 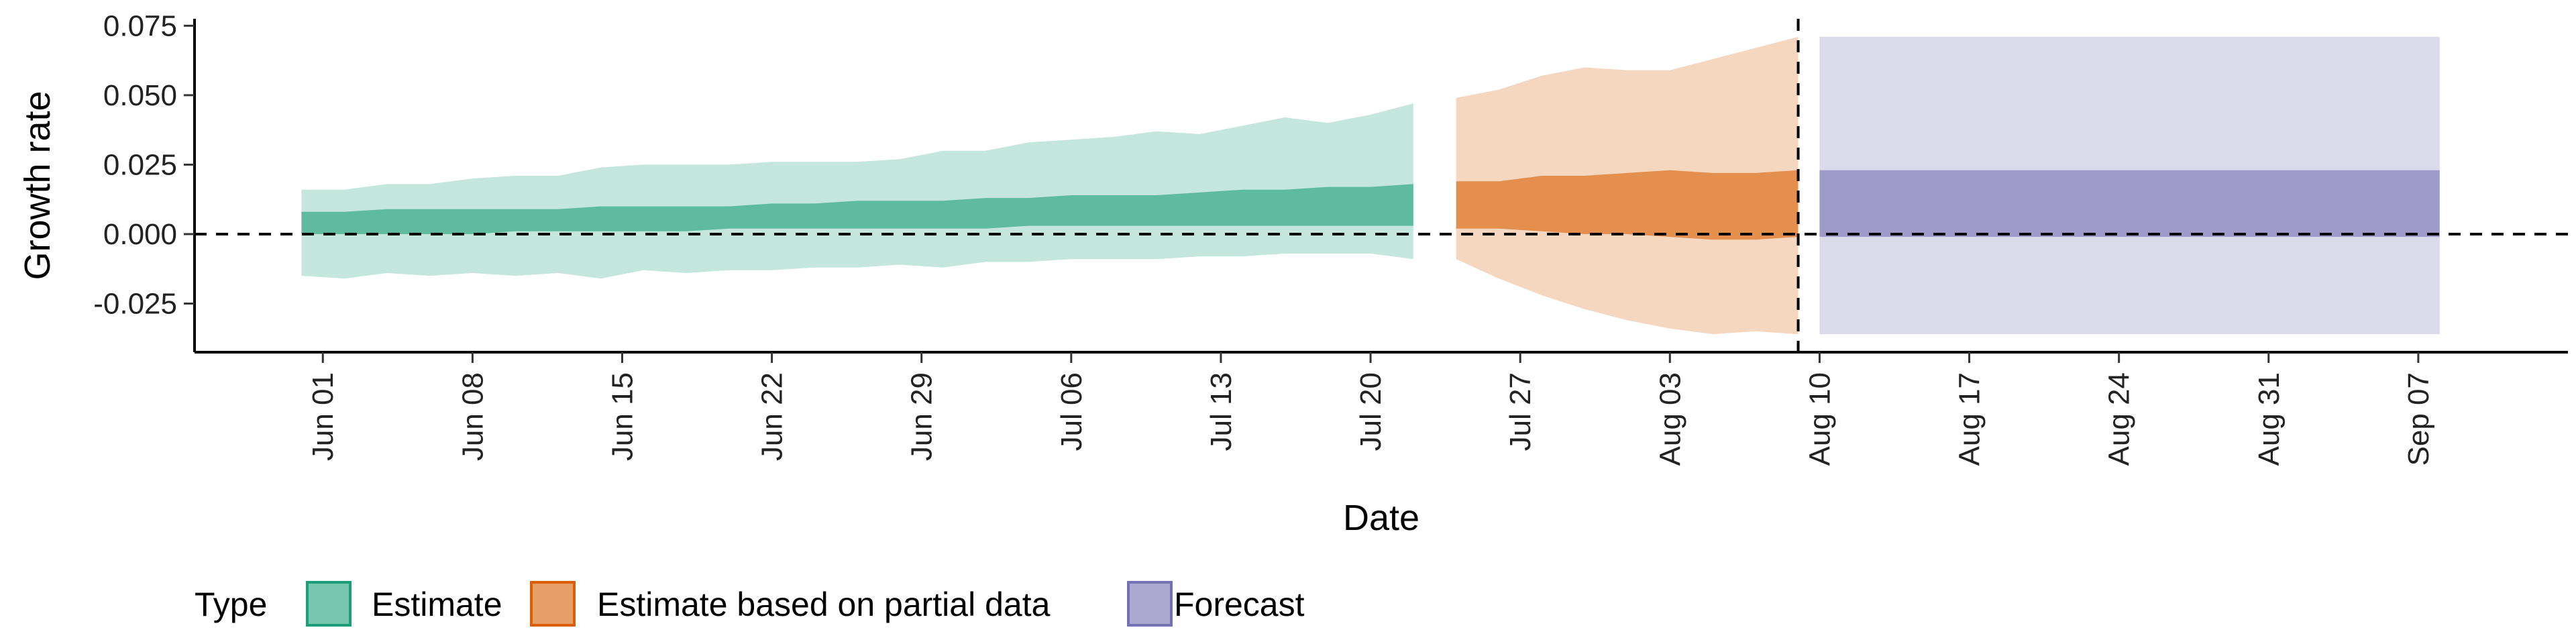 I want to click on x-tick-label: Aug 17, so click(x=1969, y=419).